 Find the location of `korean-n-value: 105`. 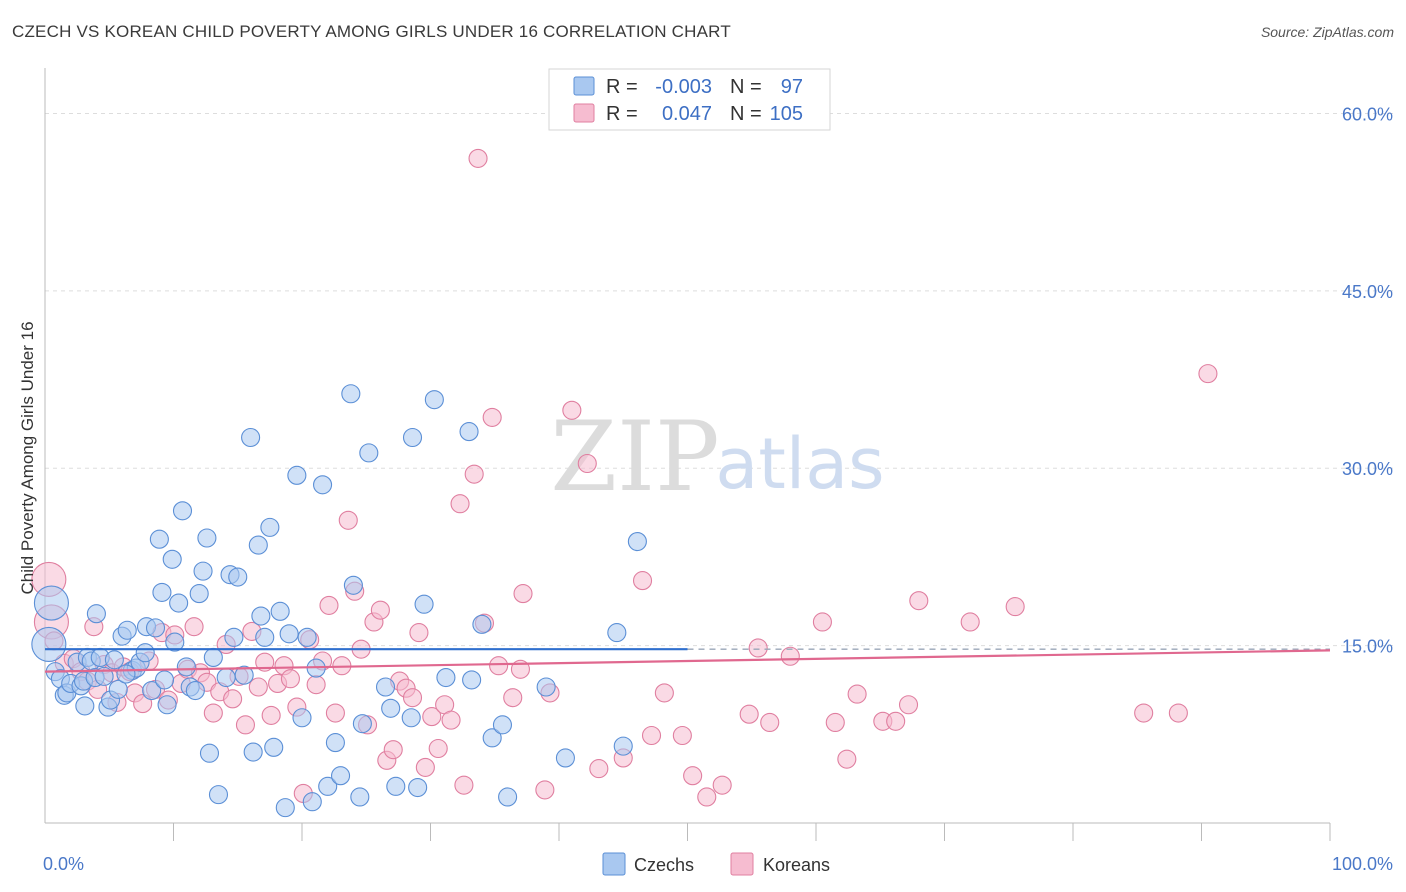

korean-n-value: 105 is located at coordinates (786, 114).